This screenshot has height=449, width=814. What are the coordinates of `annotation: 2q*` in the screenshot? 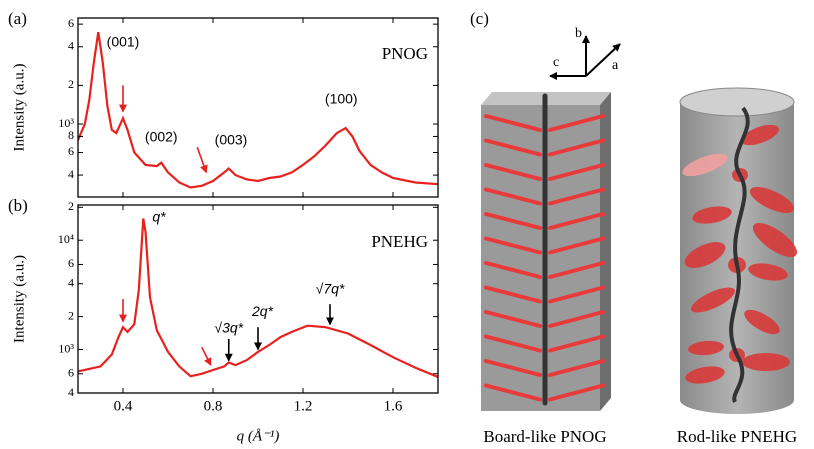 It's located at (262, 311).